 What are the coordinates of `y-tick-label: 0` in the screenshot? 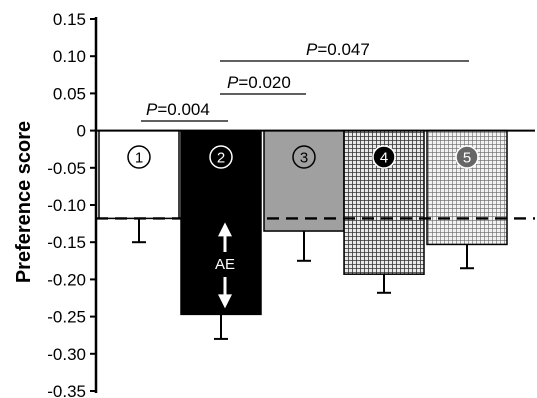 It's located at (81, 131).